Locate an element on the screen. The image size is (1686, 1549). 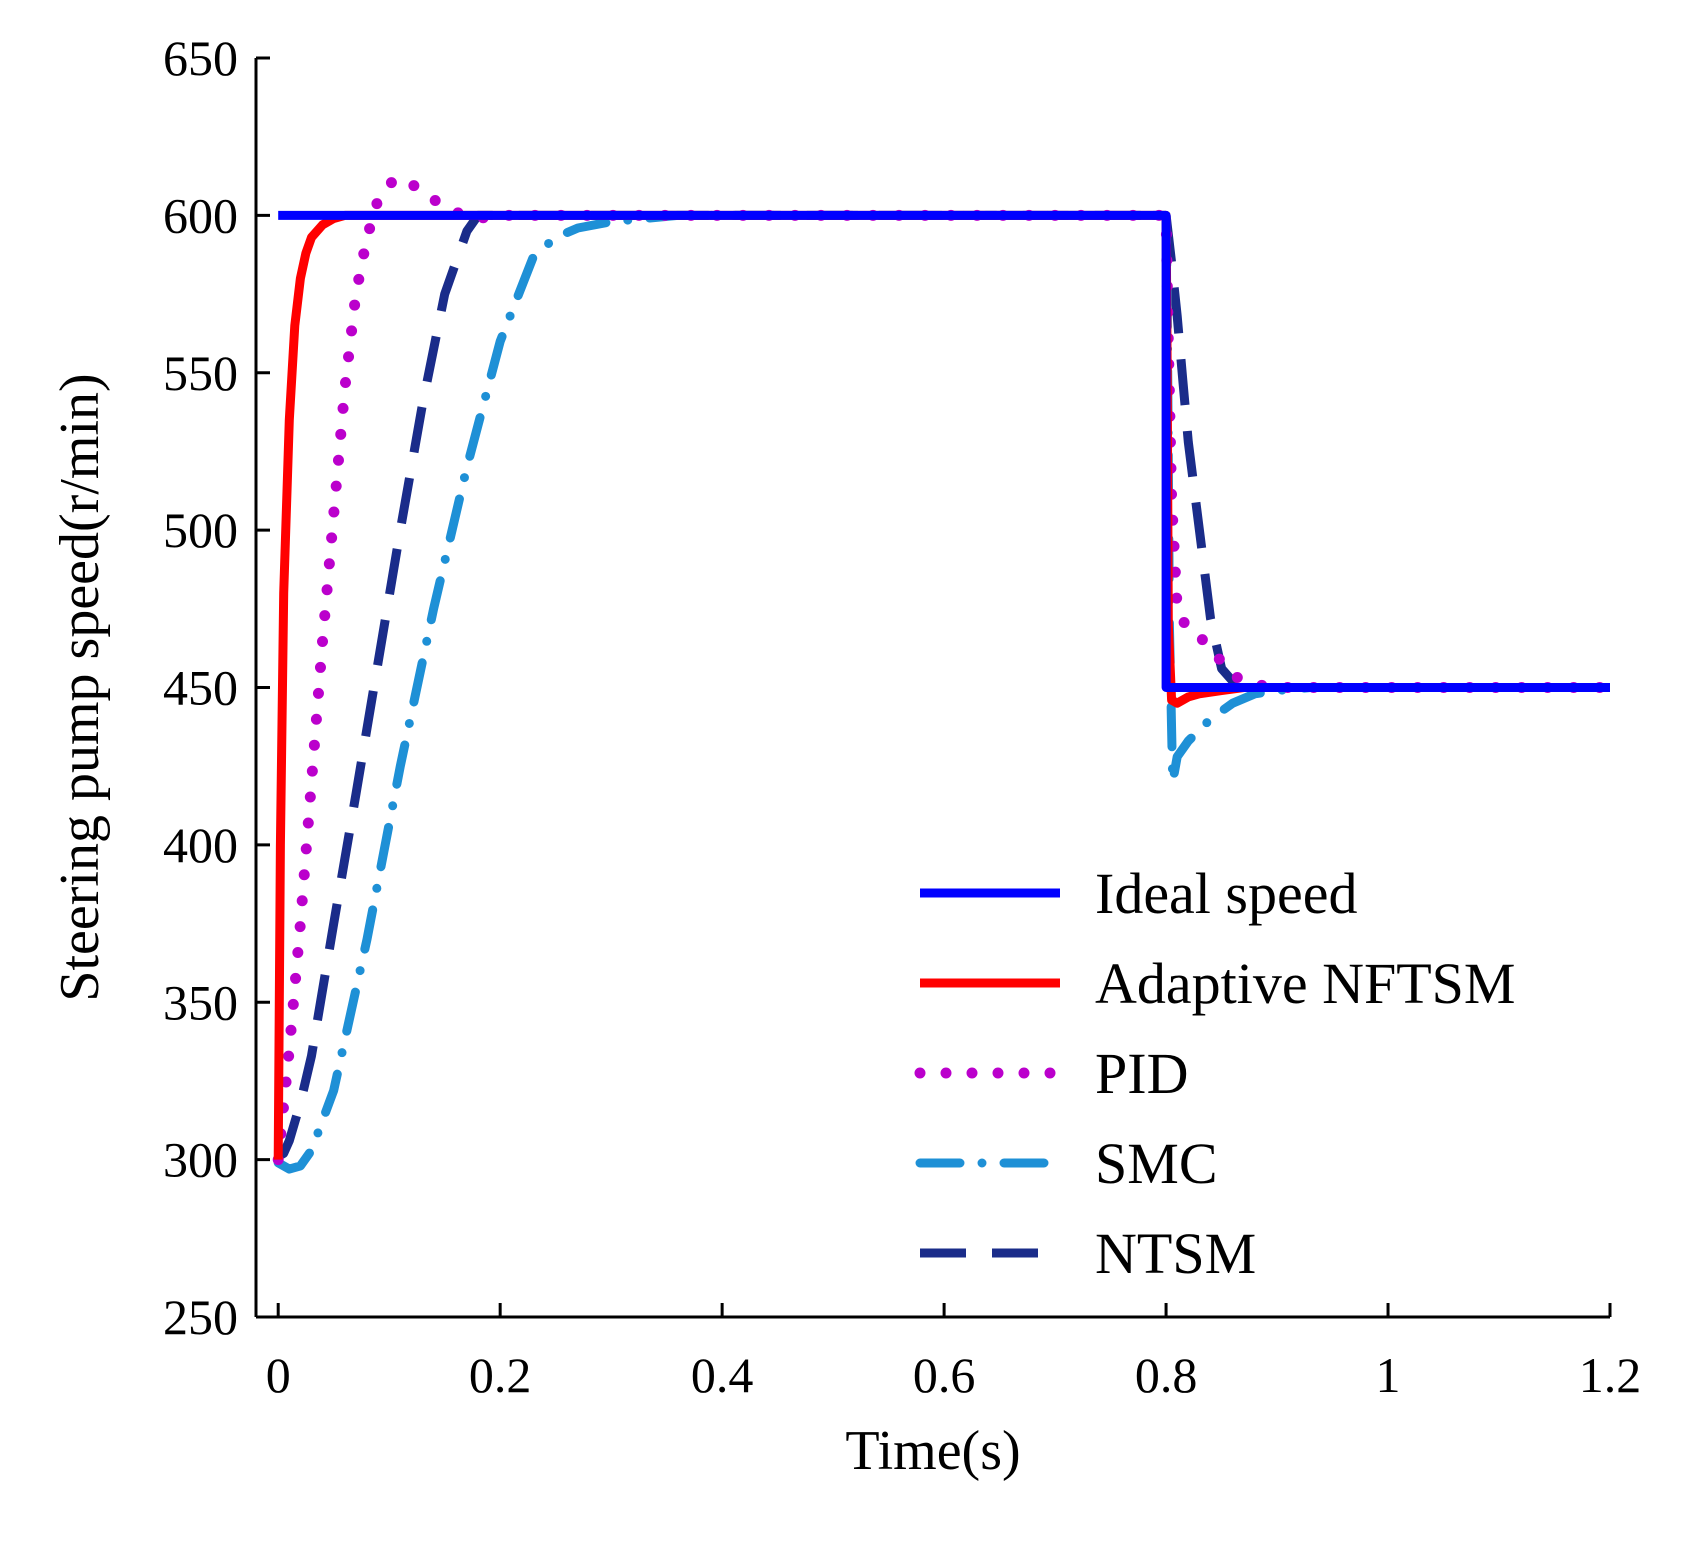
x-tick-label: 0.8 is located at coordinates (1166, 1375).